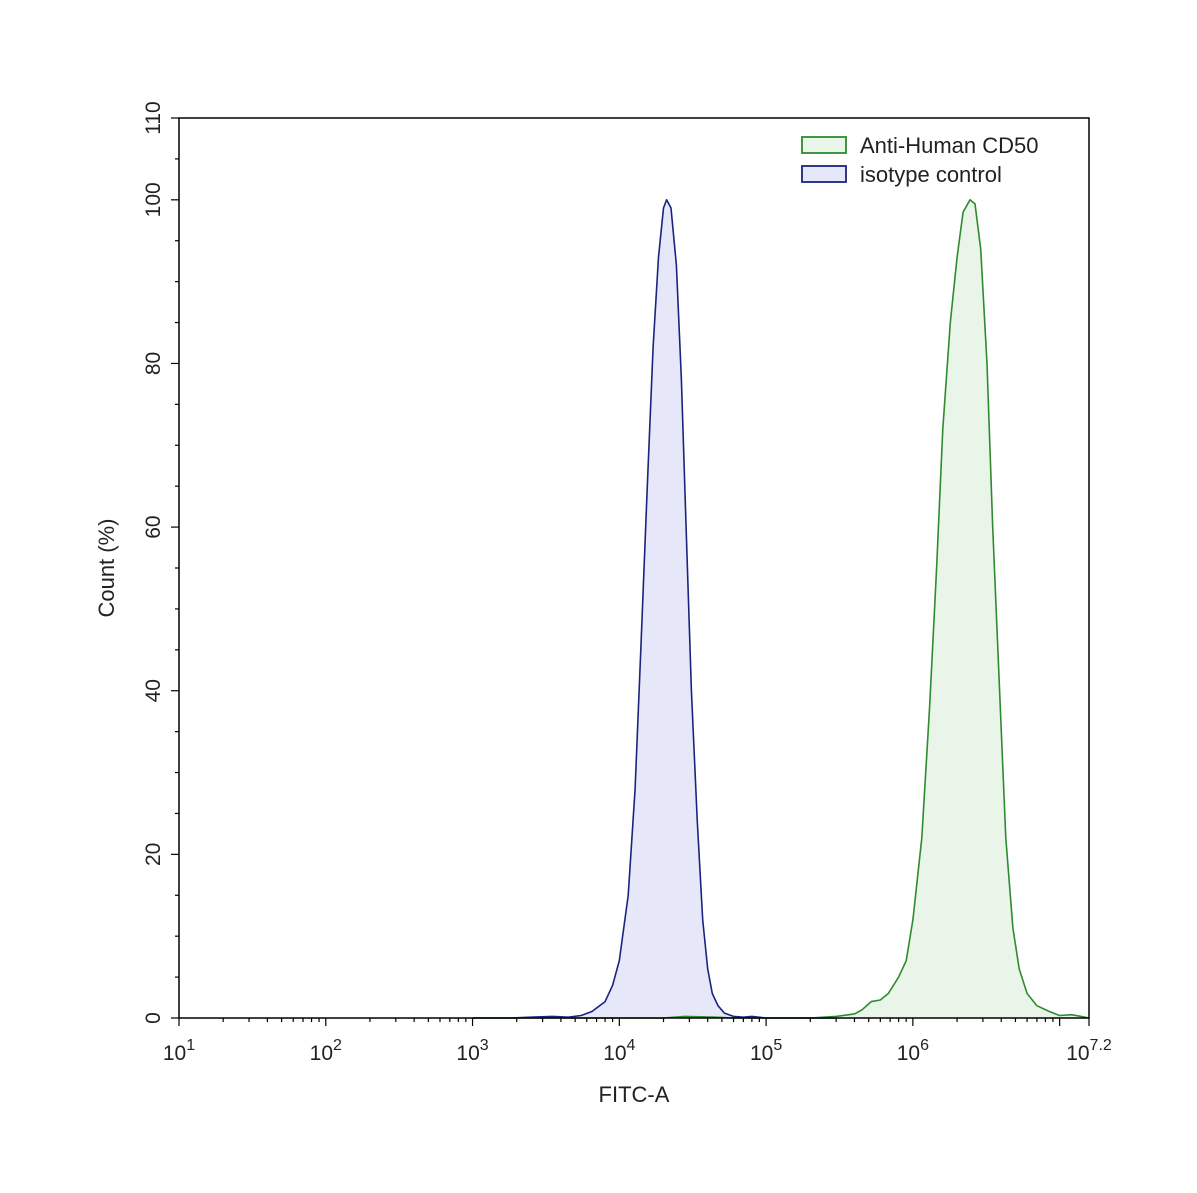 This screenshot has height=1193, width=1197. What do you see at coordinates (824, 145) in the screenshot?
I see `legend-swatch-anti-human-cd50` at bounding box center [824, 145].